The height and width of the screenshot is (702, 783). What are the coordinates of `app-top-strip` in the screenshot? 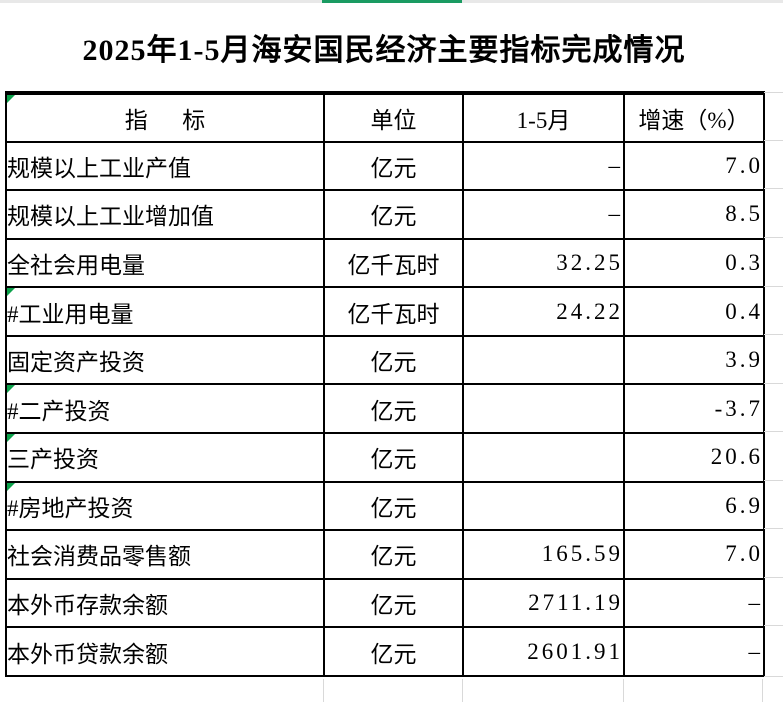 It's located at (391, 1).